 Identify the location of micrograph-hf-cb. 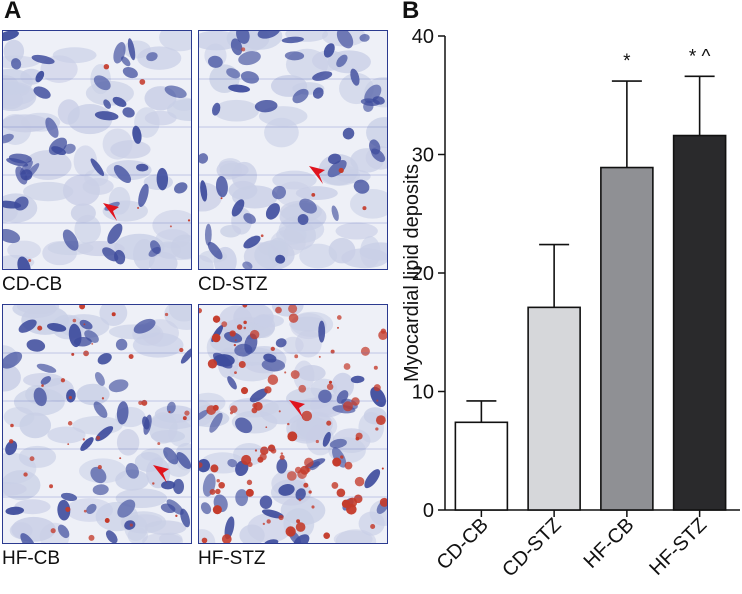
(97, 424).